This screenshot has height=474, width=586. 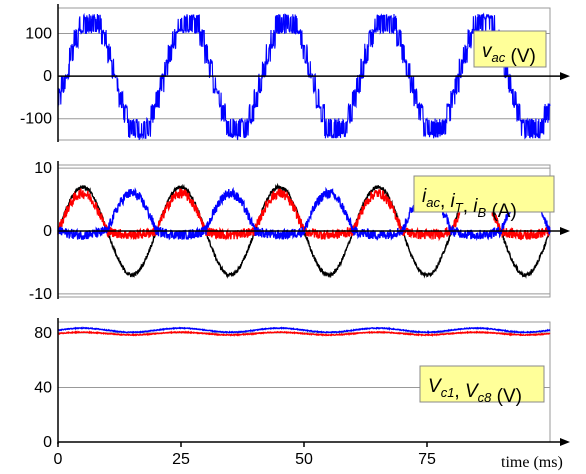 What do you see at coordinates (43, 387) in the screenshot?
I see `y-tick-label-bottom-1: 40` at bounding box center [43, 387].